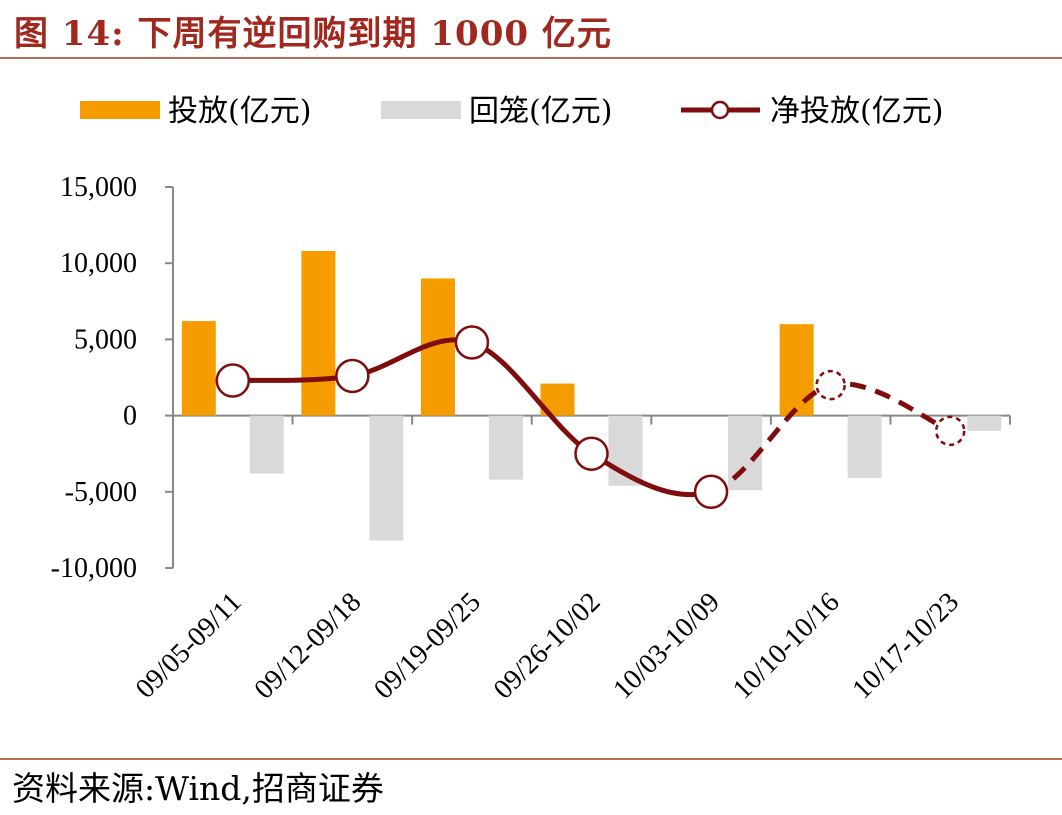 The image size is (1062, 815). I want to click on title-divider, so click(531, 58).